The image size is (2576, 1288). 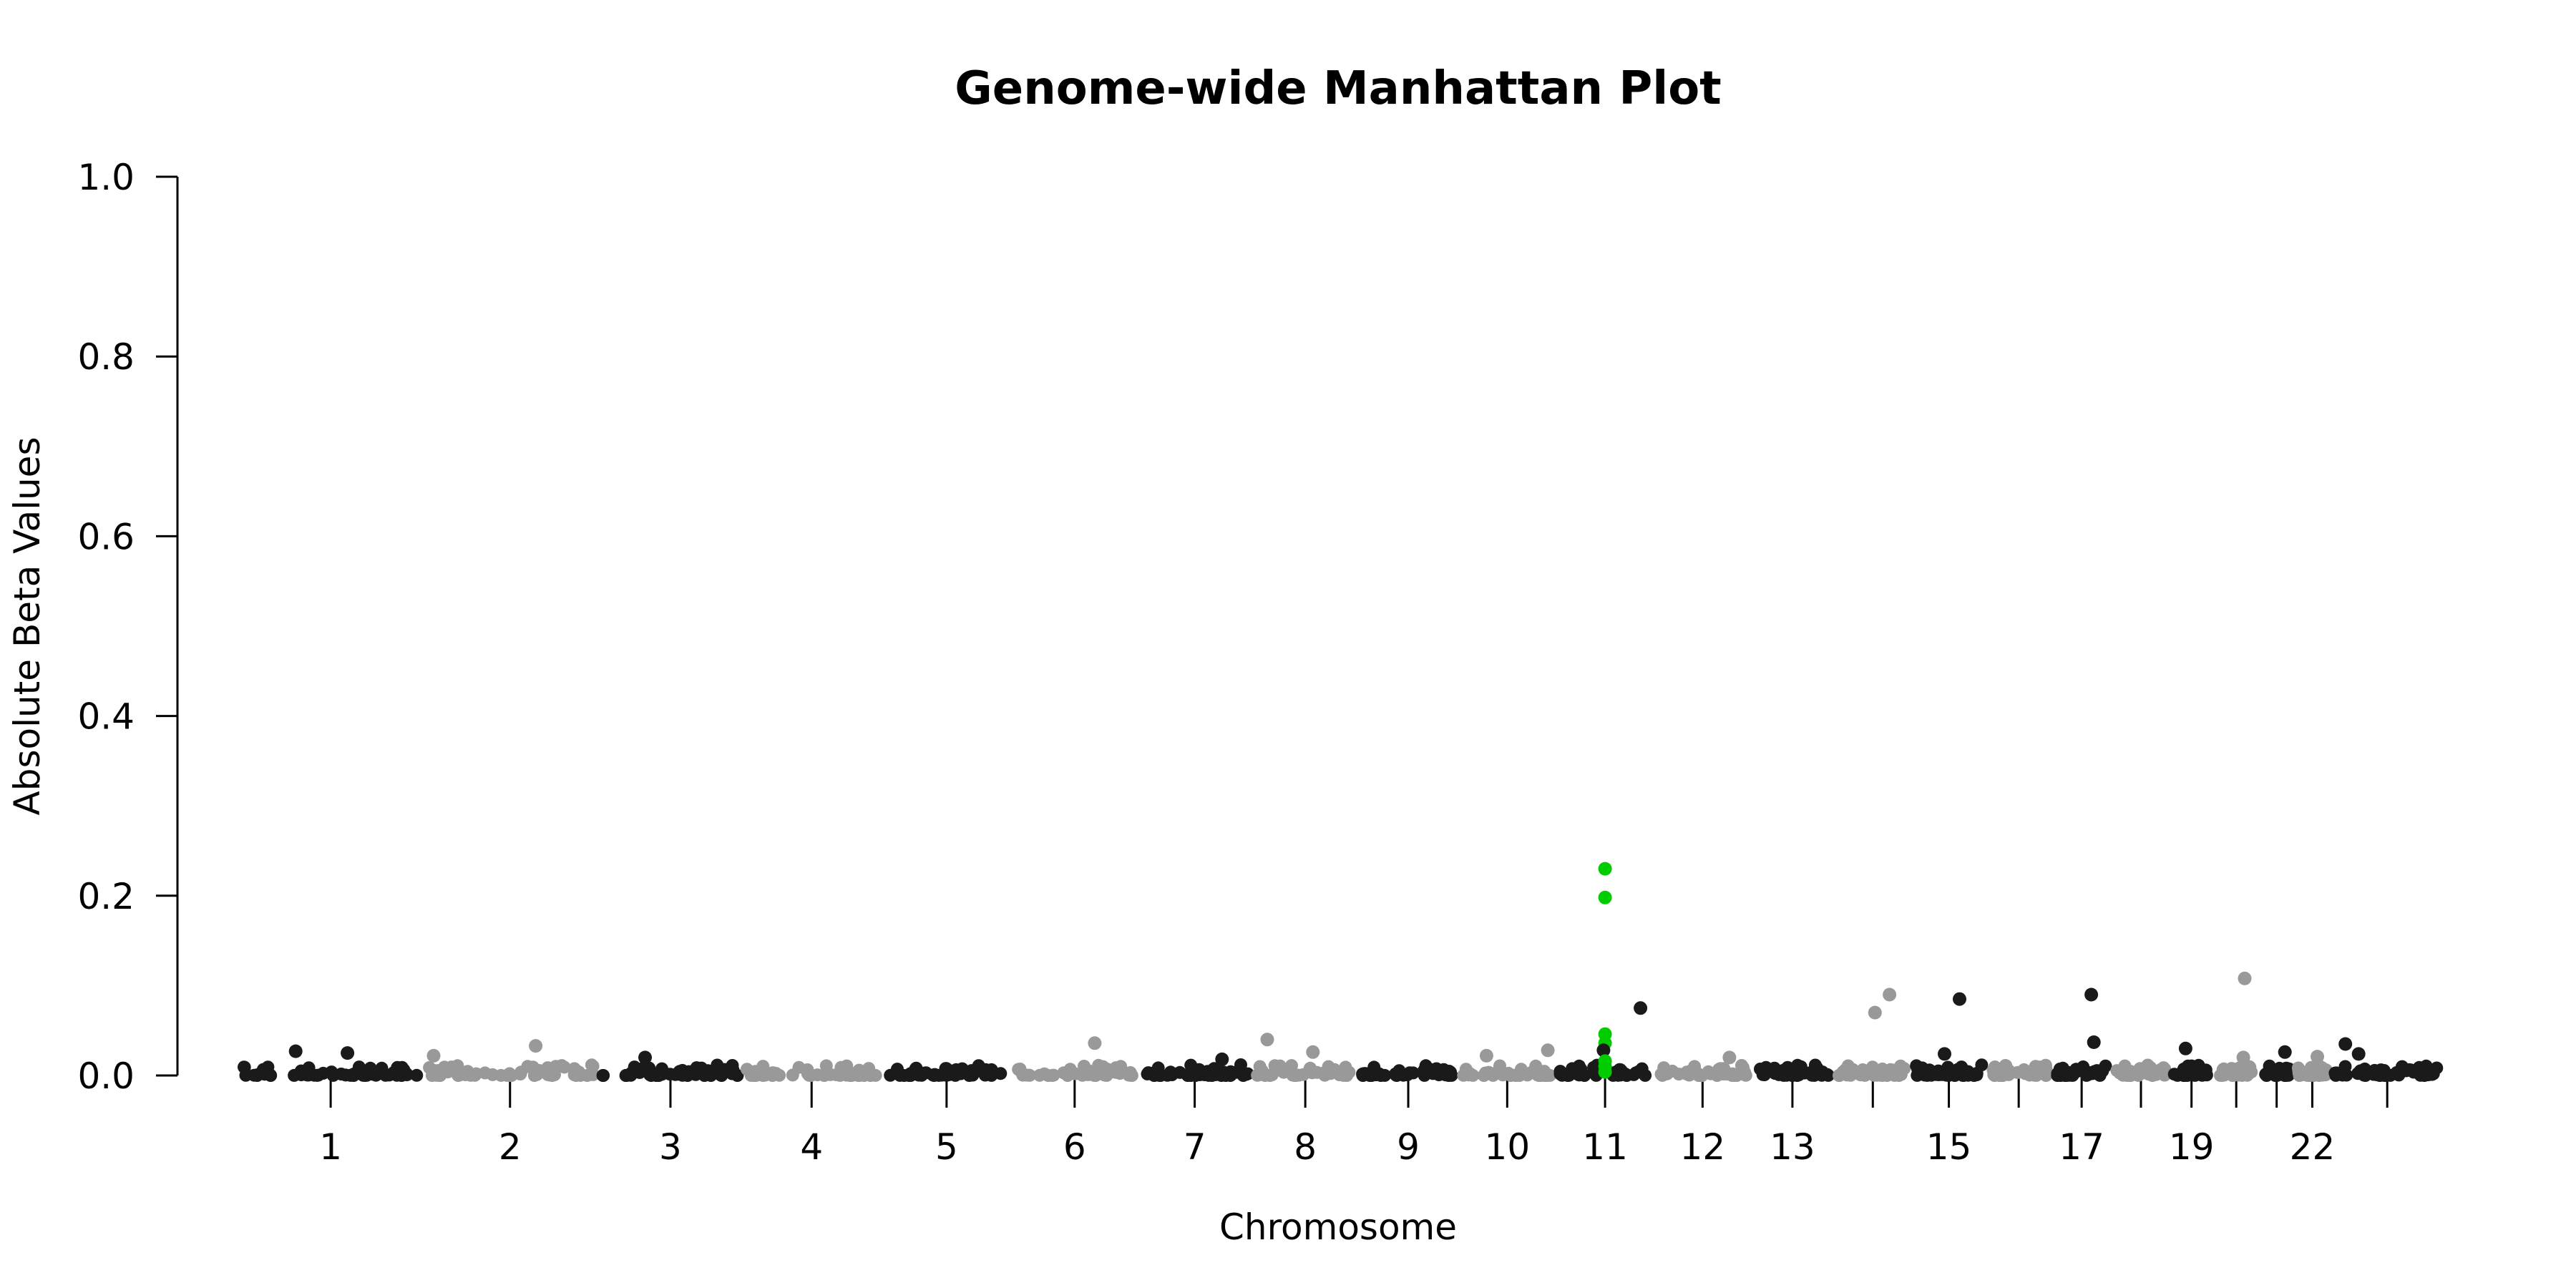 What do you see at coordinates (2081, 1147) in the screenshot?
I see `x-tick-label: 17` at bounding box center [2081, 1147].